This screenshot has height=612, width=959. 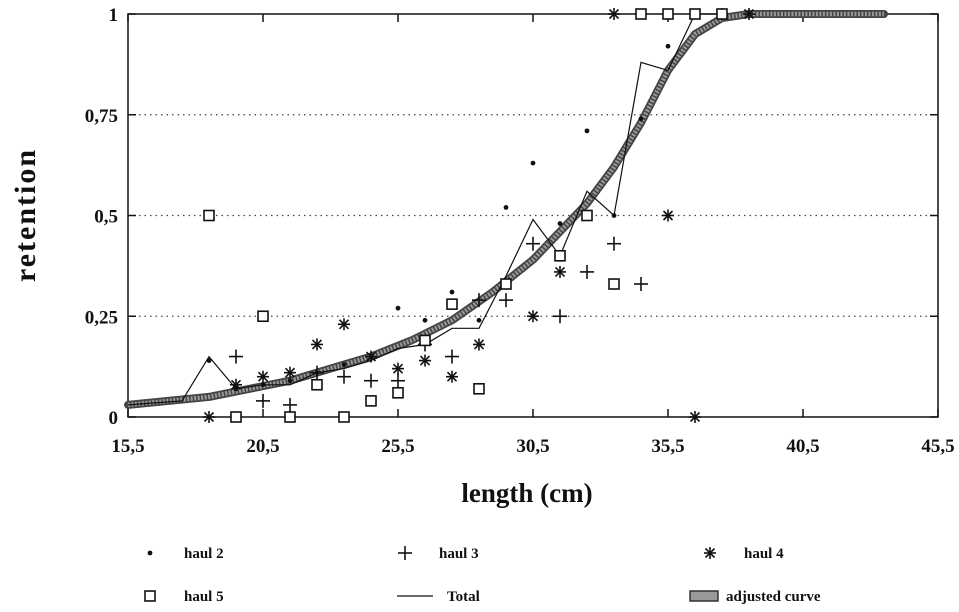 I want to click on legend-item-haul-2: haul 2, so click(x=185, y=554).